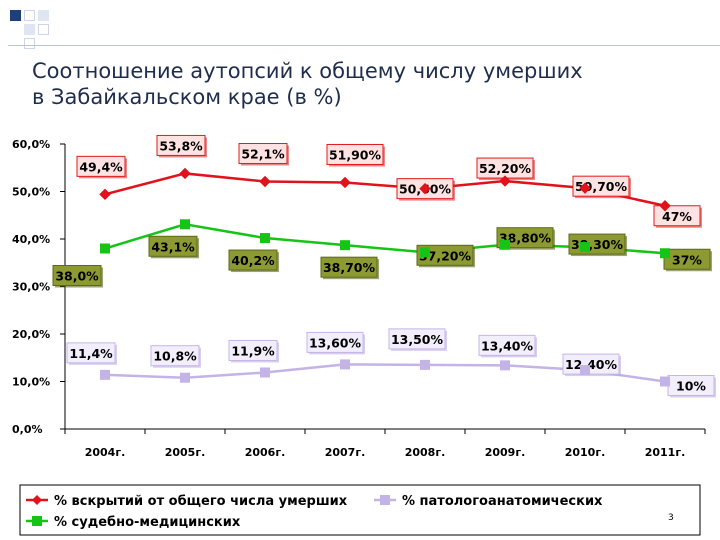 This screenshot has width=720, height=540. I want to click on legend-entry: % судебно-медицинских, so click(147, 522).